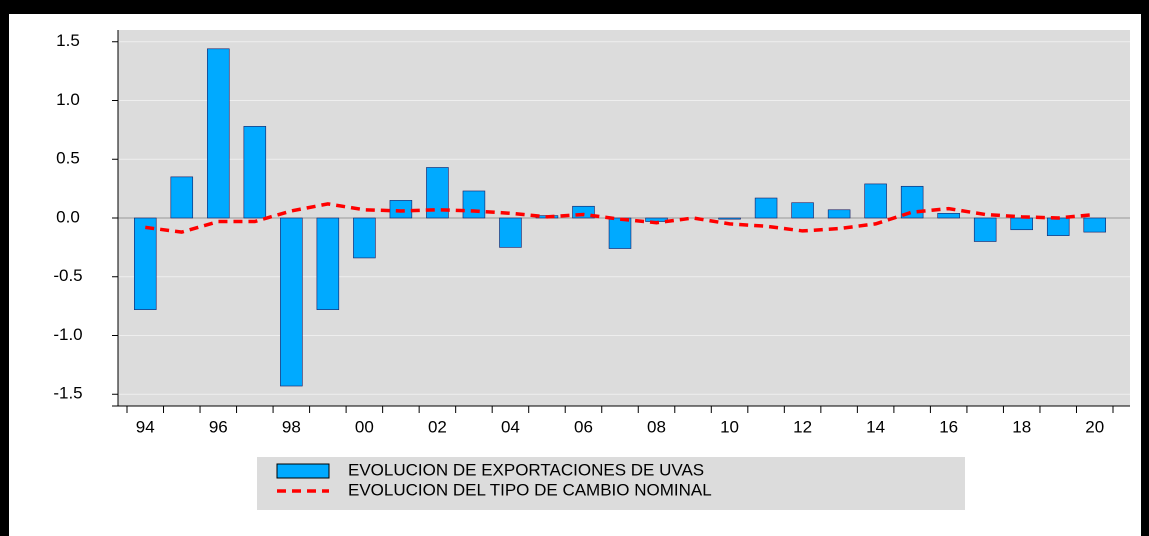 This screenshot has width=1149, height=536. Describe the element at coordinates (574, 7) in the screenshot. I see `frame-top` at that location.